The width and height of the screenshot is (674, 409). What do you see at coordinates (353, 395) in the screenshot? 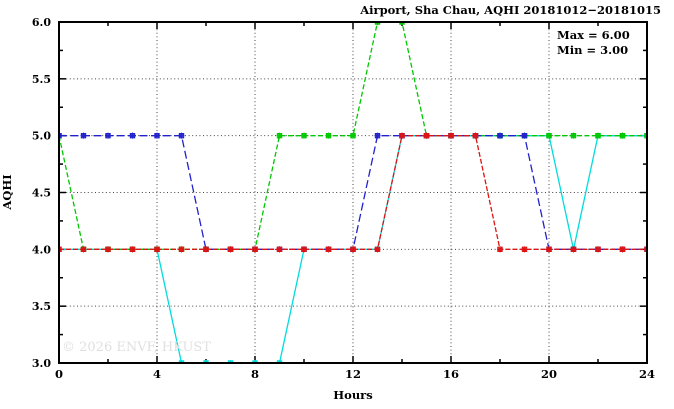
I see `x-axis-title: Hours` at bounding box center [353, 395].